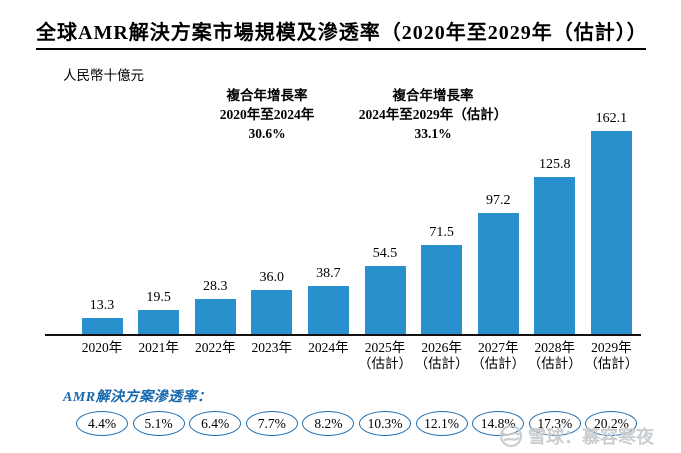 The width and height of the screenshot is (681, 453). I want to click on x-axis-label: 2020年, so click(102, 348).